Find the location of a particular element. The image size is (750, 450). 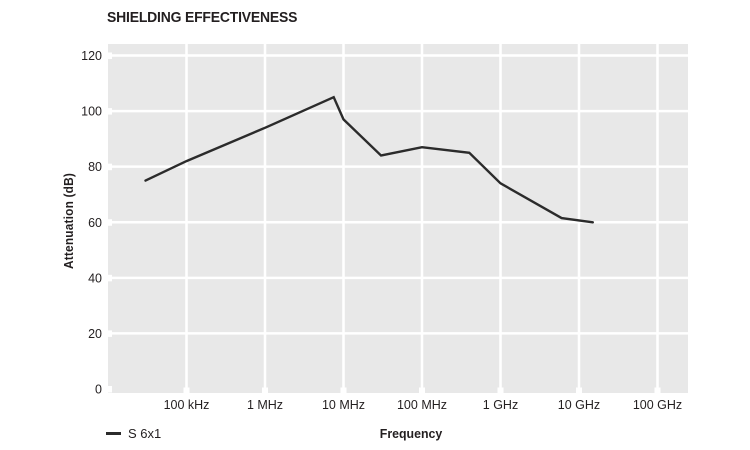

legend: S 6x1 is located at coordinates (133, 433).